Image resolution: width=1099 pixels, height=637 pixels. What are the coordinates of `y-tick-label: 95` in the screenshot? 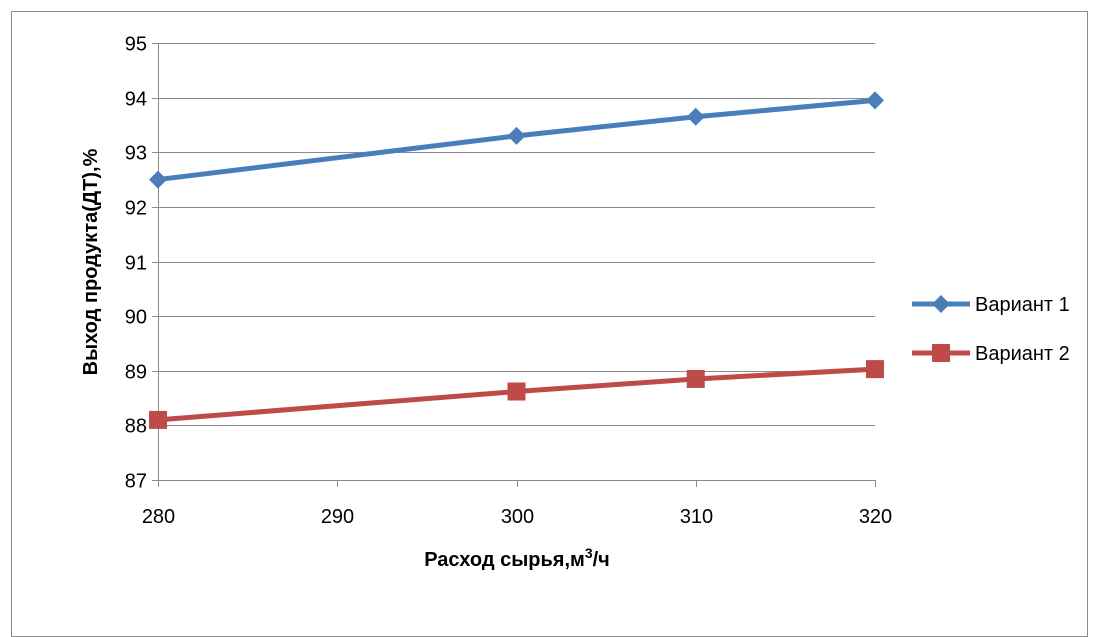 It's located at (136, 45).